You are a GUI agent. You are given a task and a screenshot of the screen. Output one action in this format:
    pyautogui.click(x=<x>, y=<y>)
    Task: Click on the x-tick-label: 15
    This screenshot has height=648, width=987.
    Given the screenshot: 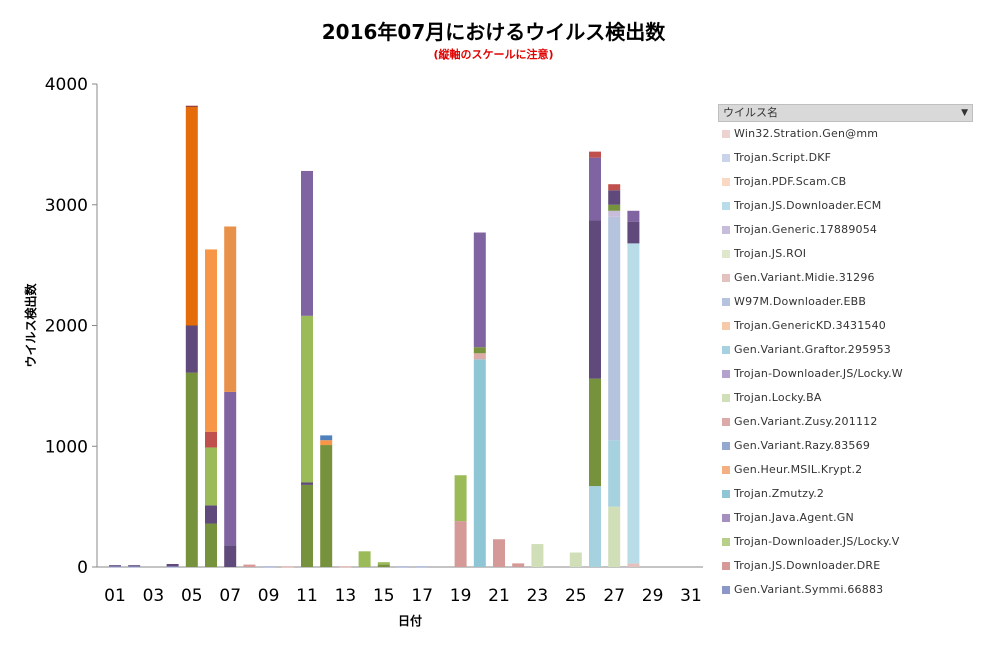 What is the action you would take?
    pyautogui.click(x=384, y=596)
    